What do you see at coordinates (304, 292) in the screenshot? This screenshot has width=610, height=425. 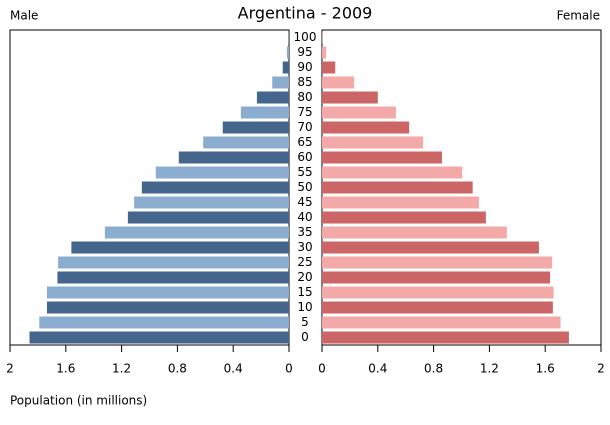 I see `age-label: 15` at bounding box center [304, 292].